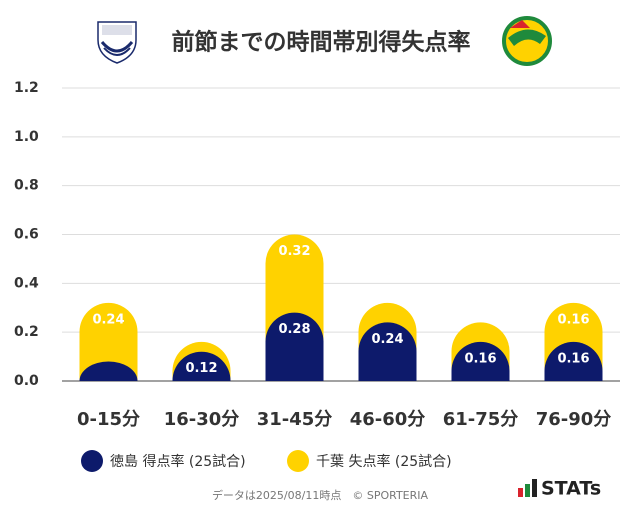 The image size is (641, 512). What do you see at coordinates (26, 88) in the screenshot?
I see `y-tick-label: 1.2` at bounding box center [26, 88].